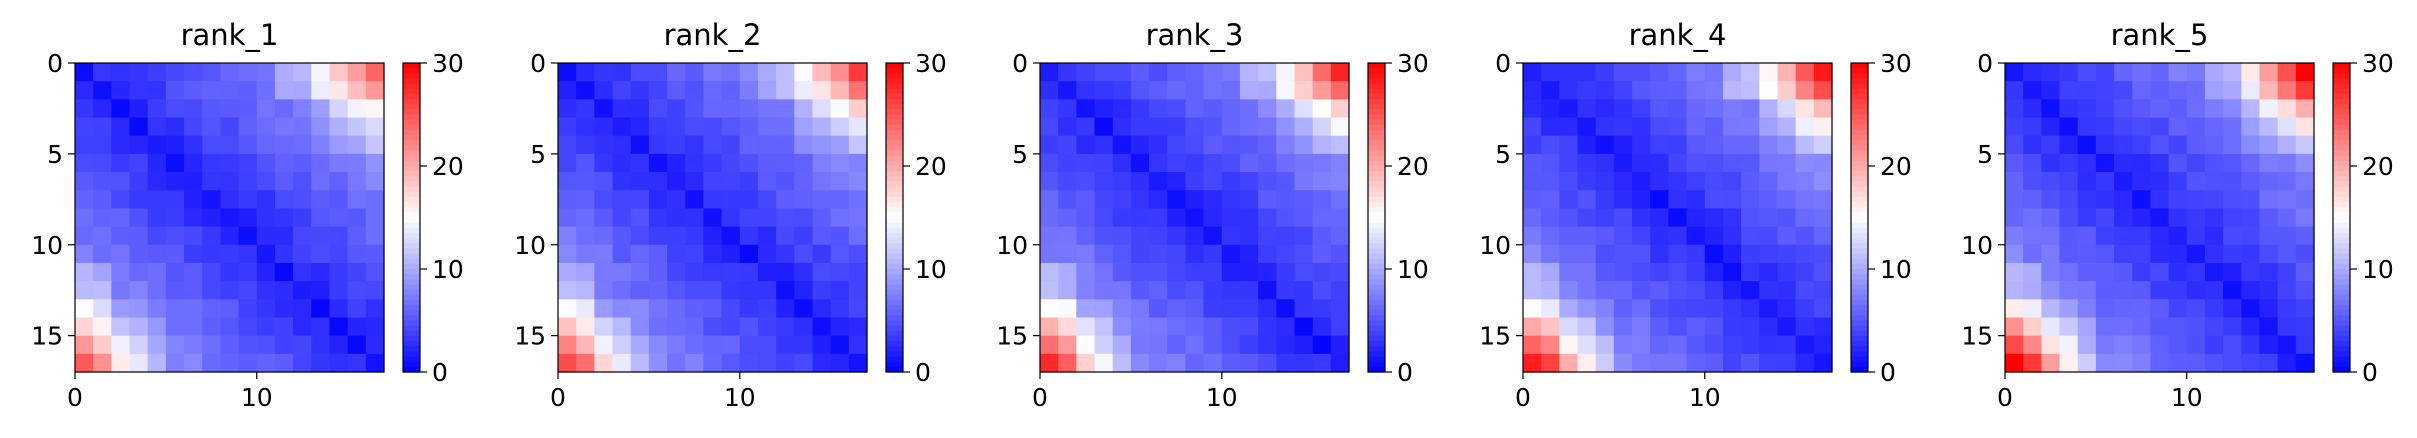 The height and width of the screenshot is (438, 2417). What do you see at coordinates (1503, 154) in the screenshot?
I see `y-tick-label: 5` at bounding box center [1503, 154].